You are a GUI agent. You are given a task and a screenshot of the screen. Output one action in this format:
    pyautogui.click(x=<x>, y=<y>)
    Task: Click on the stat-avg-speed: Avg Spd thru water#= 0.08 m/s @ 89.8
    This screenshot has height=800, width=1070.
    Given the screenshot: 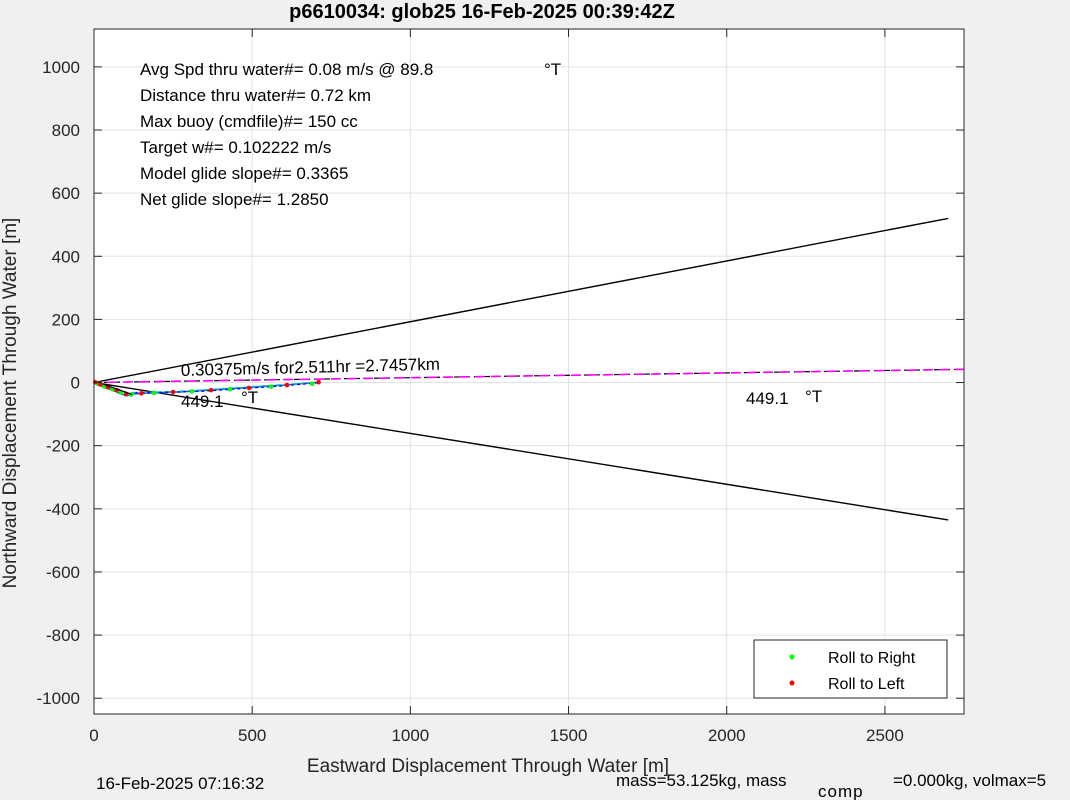 What is the action you would take?
    pyautogui.click(x=286, y=69)
    